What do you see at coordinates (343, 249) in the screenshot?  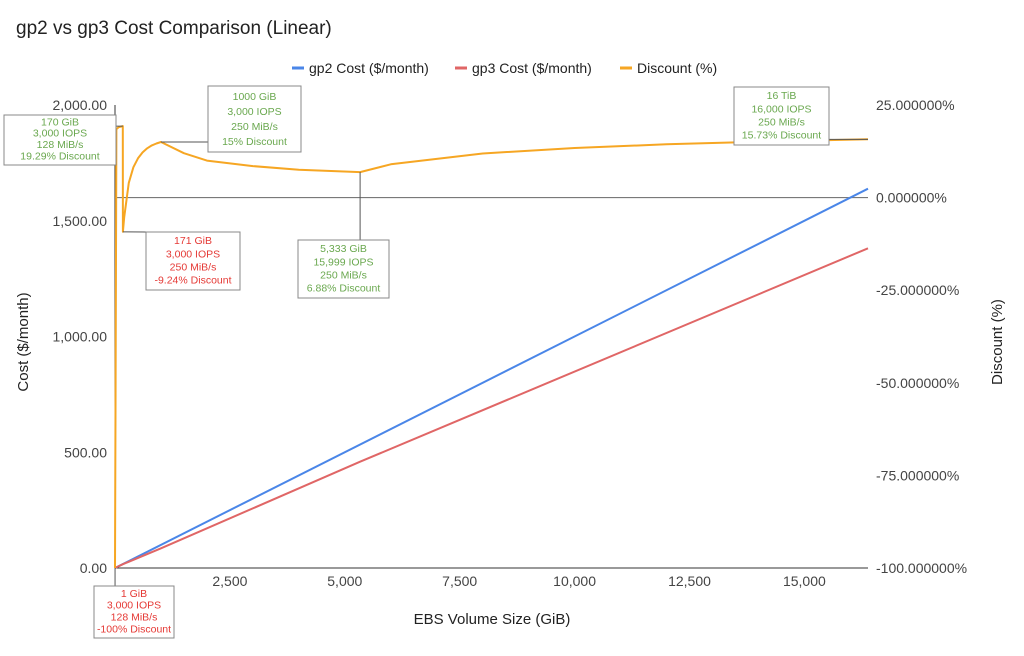 I see `annotation-text: 5,333 GiB` at bounding box center [343, 249].